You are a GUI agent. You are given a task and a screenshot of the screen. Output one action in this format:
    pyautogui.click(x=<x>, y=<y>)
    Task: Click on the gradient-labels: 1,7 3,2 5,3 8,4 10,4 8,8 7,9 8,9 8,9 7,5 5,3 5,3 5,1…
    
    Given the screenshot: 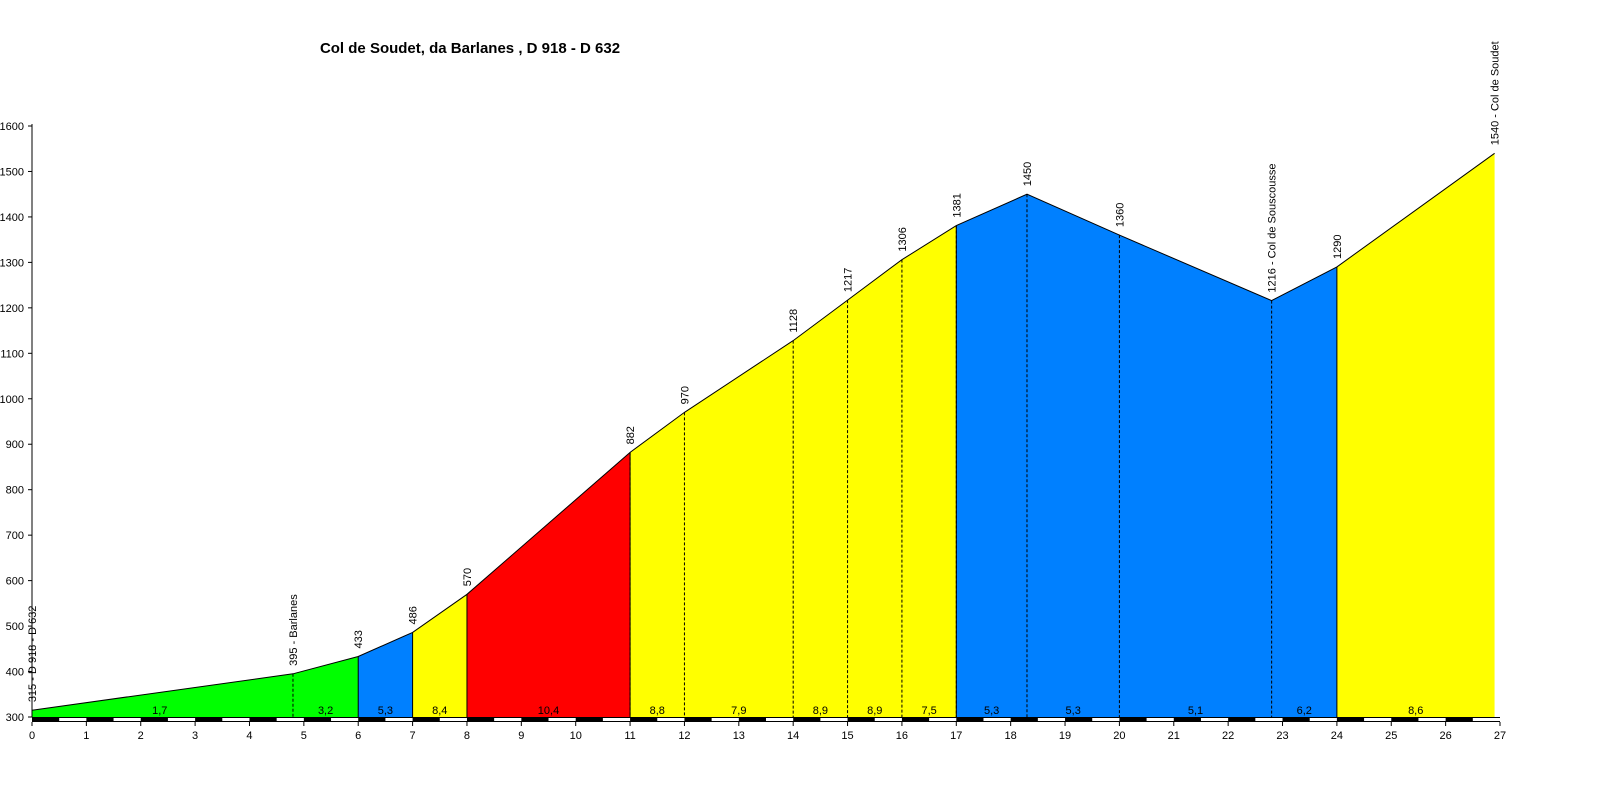 What is the action you would take?
    pyautogui.click(x=787, y=711)
    